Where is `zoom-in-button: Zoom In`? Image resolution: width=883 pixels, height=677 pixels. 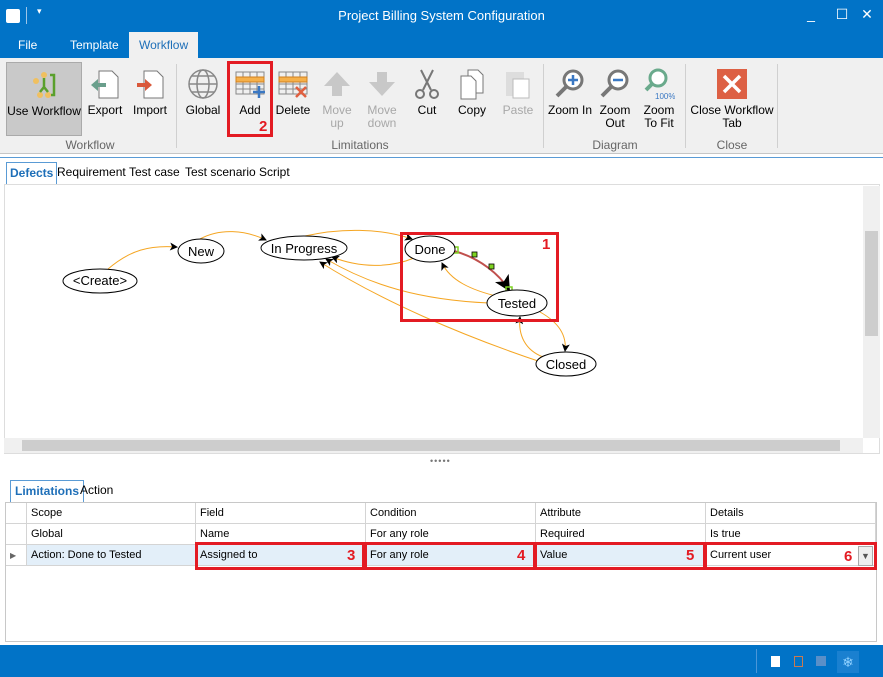 zoom-in-button: Zoom In is located at coordinates (570, 99).